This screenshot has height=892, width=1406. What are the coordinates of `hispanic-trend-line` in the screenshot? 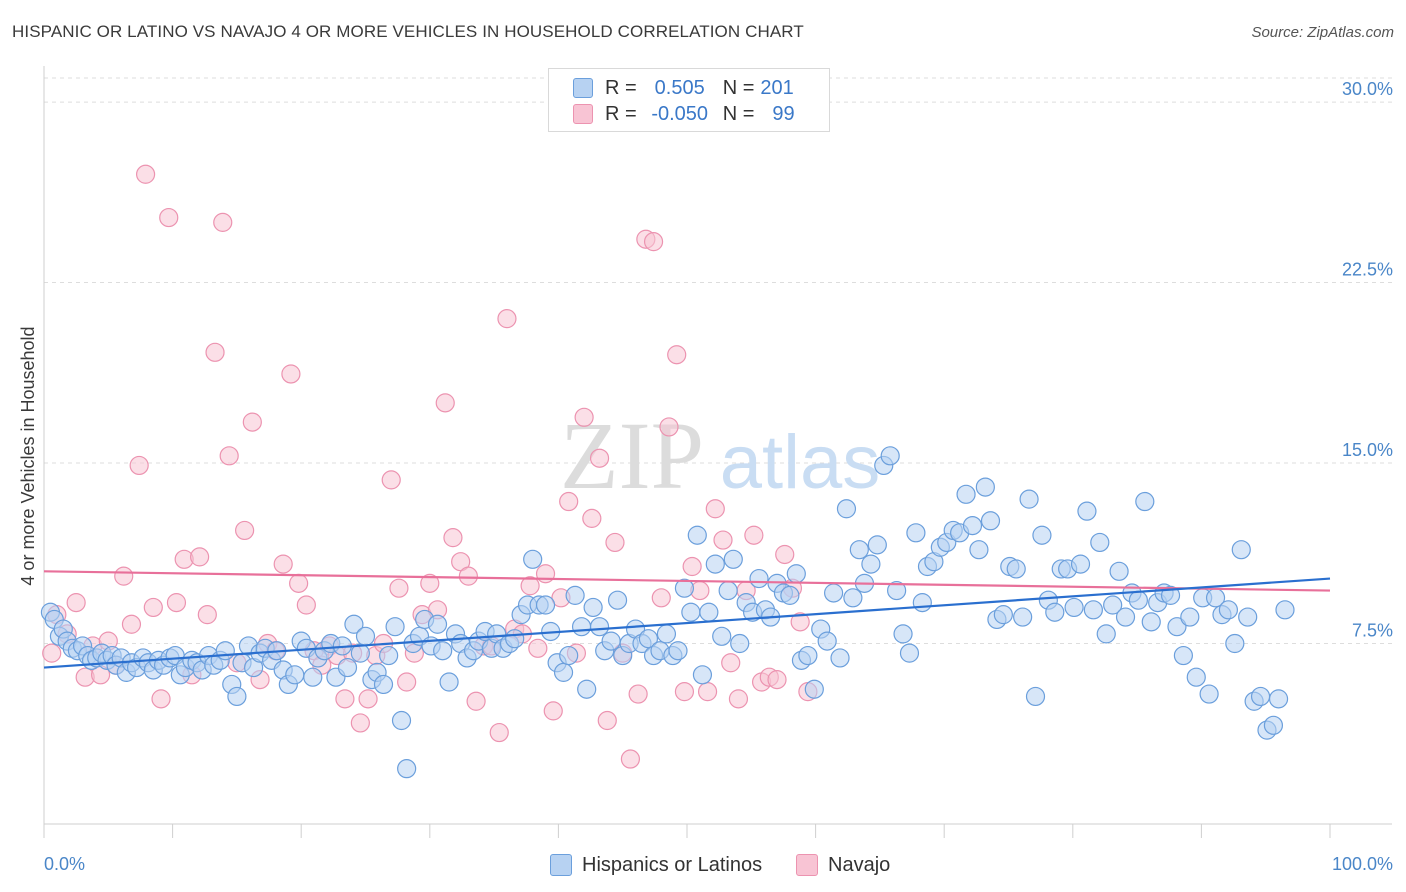 It's located at (687, 623).